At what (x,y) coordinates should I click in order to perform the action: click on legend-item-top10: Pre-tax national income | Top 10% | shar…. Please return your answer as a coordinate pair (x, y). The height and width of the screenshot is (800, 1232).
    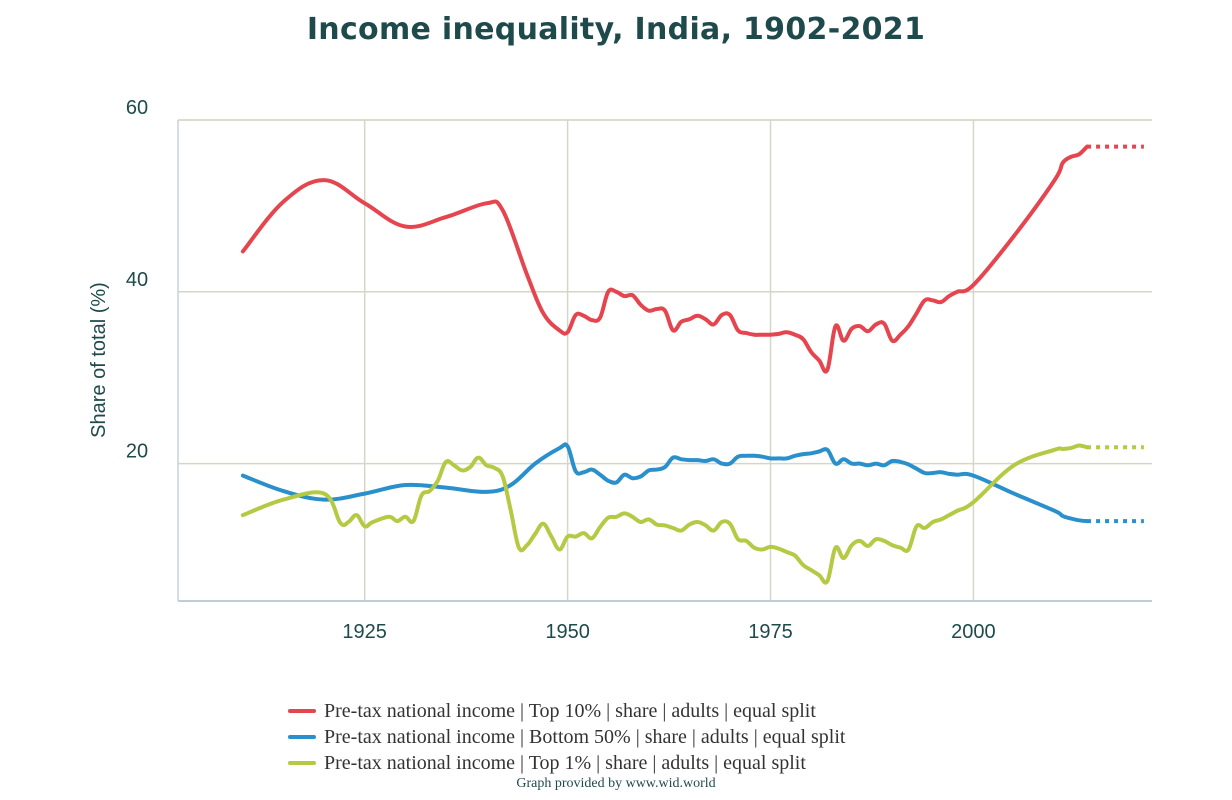
    Looking at the image, I should click on (566, 711).